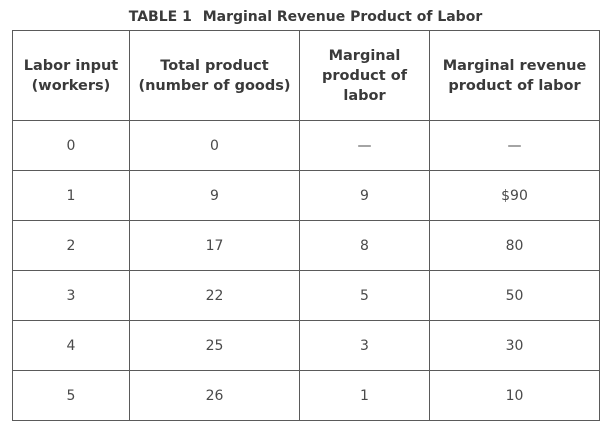 This screenshot has width=611, height=430. What do you see at coordinates (160, 17) in the screenshot?
I see `table-number: TABLE 1` at bounding box center [160, 17].